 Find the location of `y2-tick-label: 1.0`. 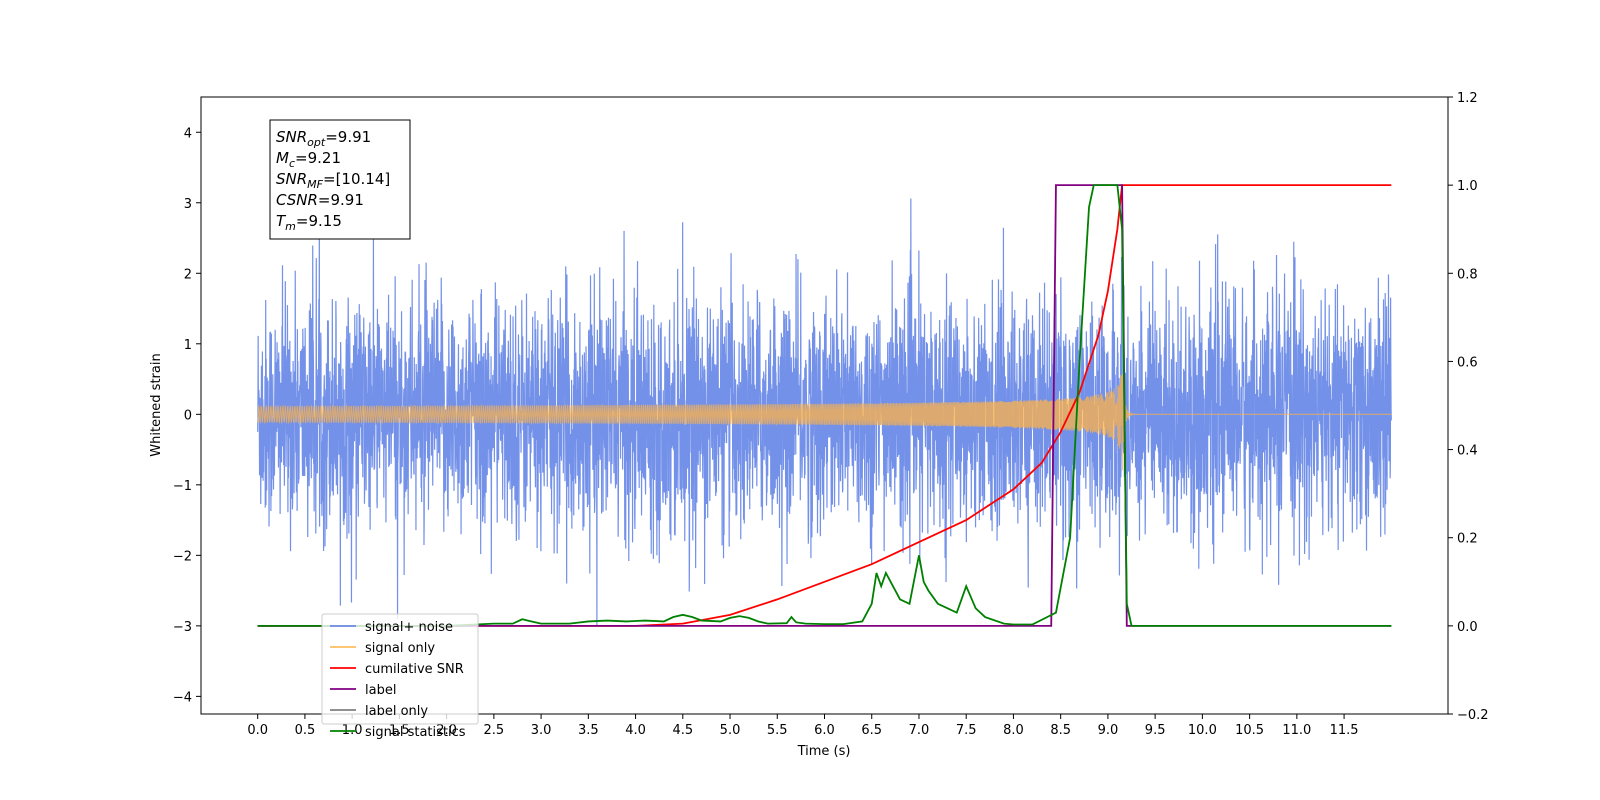

y2-tick-label: 1.0 is located at coordinates (1467, 186).